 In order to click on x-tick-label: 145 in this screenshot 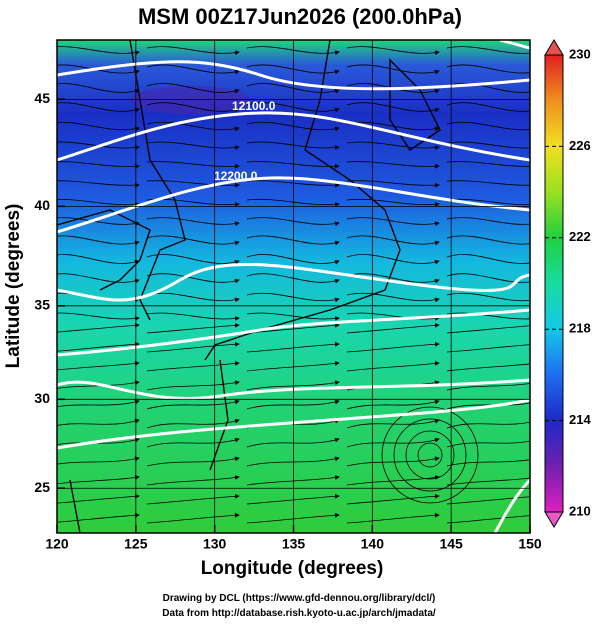, I will do `click(451, 544)`.